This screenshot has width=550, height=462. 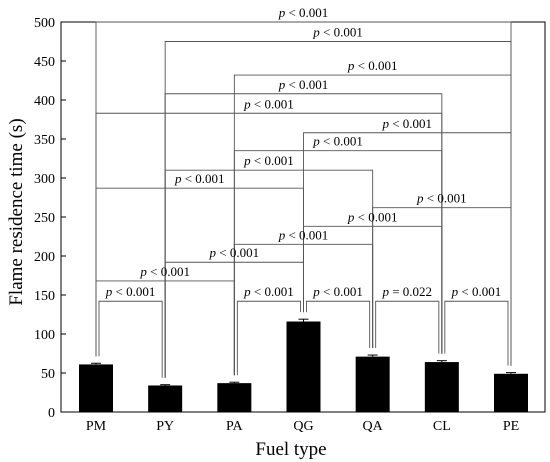 I want to click on y-tick-label: 350, so click(x=44, y=140).